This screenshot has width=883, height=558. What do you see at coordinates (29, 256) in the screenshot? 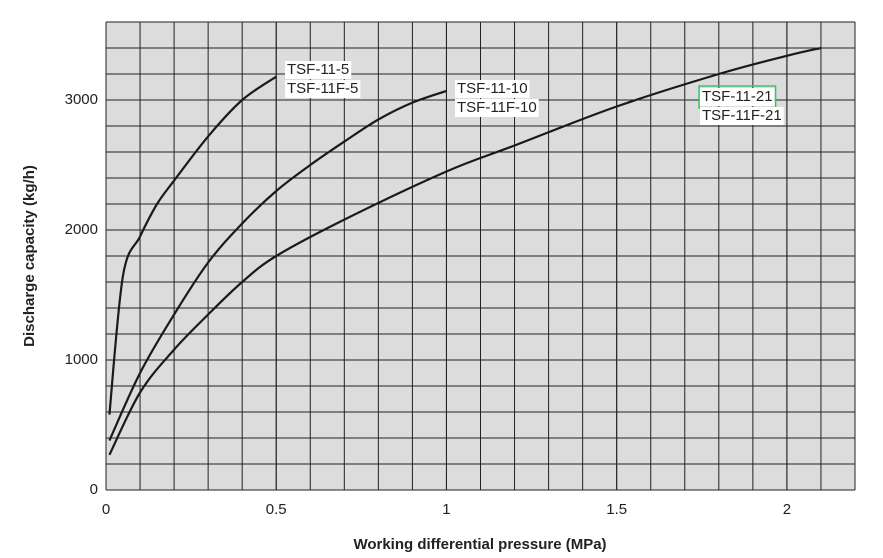
I see `y-axis-label: Discharge capacity (kg/h)` at bounding box center [29, 256].